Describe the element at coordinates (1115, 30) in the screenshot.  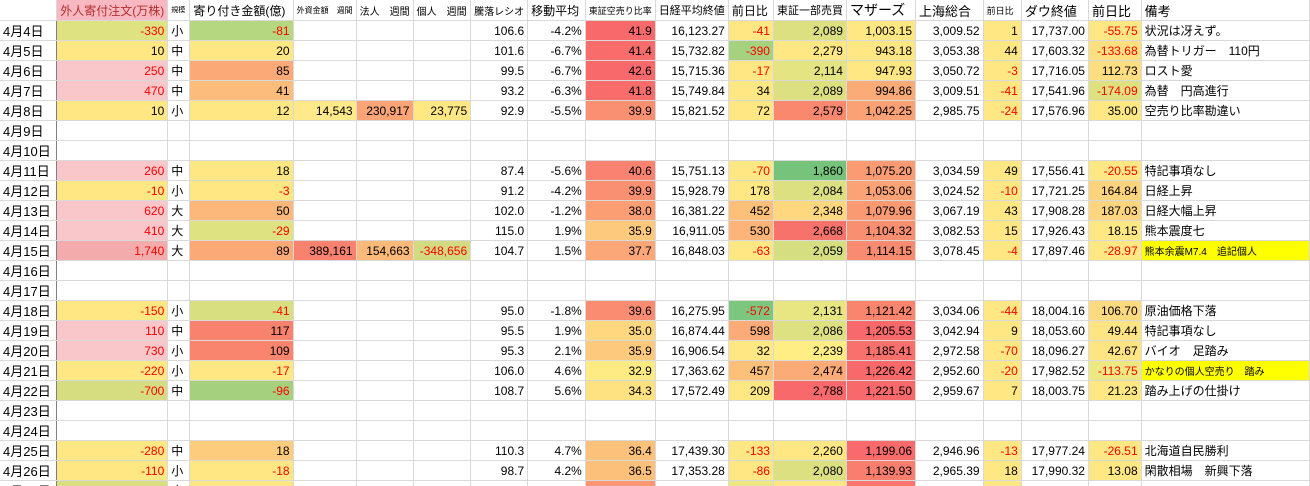
I see `cell-dow-chg: -55.75` at that location.